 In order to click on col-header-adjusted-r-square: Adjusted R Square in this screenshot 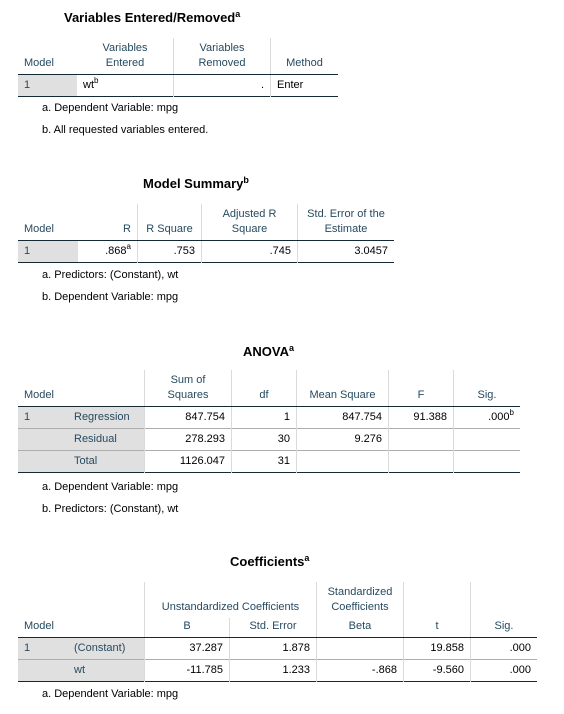, I will do `click(249, 222)`.